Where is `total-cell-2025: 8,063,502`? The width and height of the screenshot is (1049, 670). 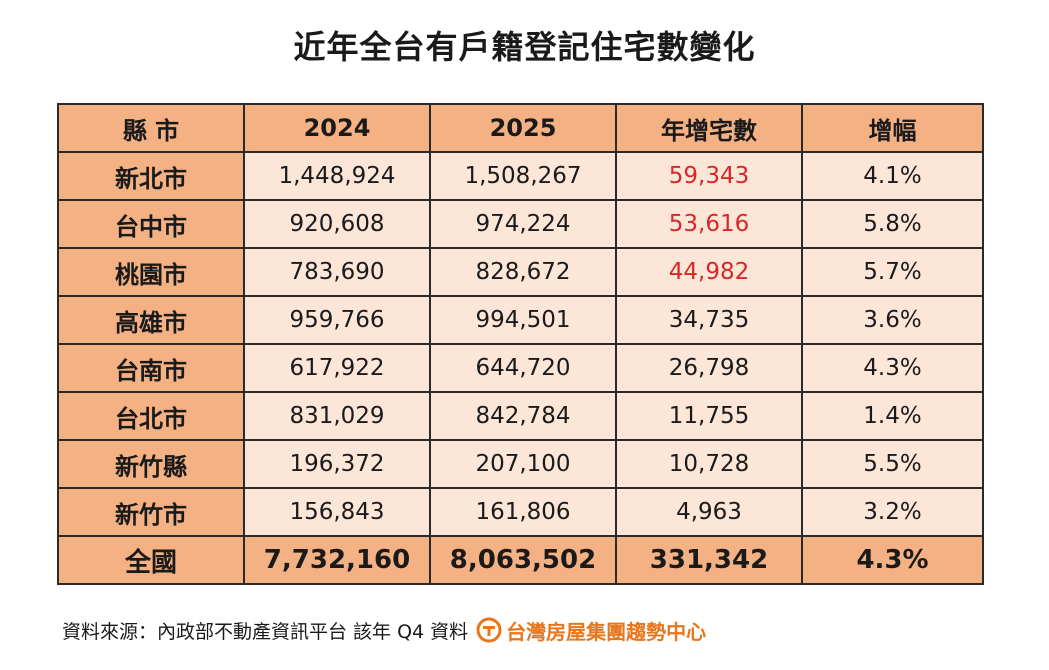
total-cell-2025: 8,063,502 is located at coordinates (523, 560).